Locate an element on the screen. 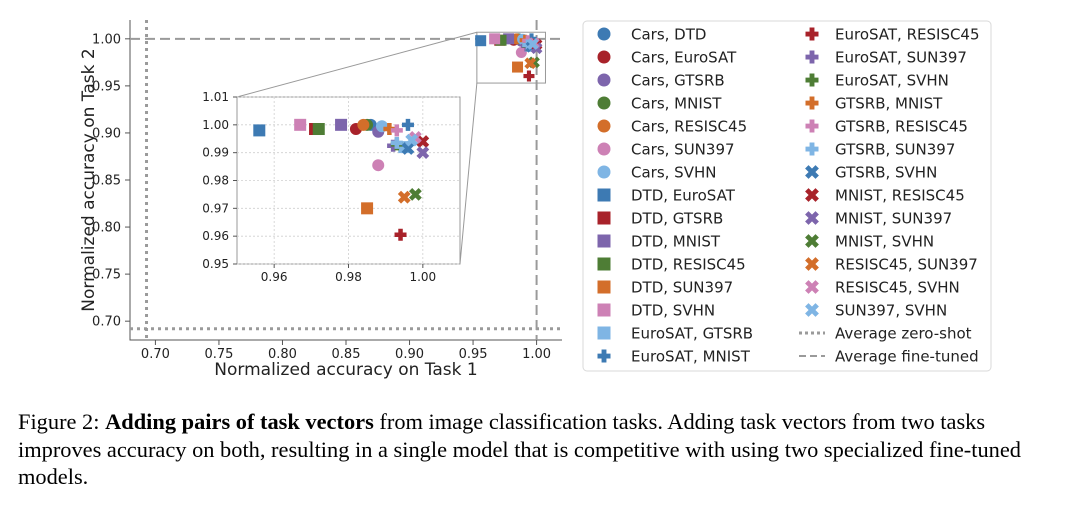  legend-label-cars-gtsrb: Cars, GTSRB is located at coordinates (678, 81).